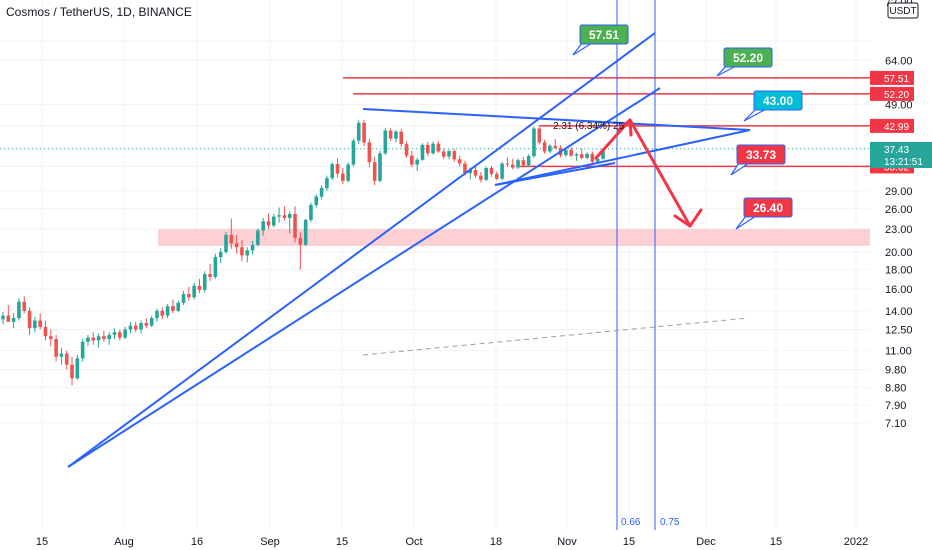  What do you see at coordinates (903, 10) in the screenshot?
I see `currency-badge` at bounding box center [903, 10].